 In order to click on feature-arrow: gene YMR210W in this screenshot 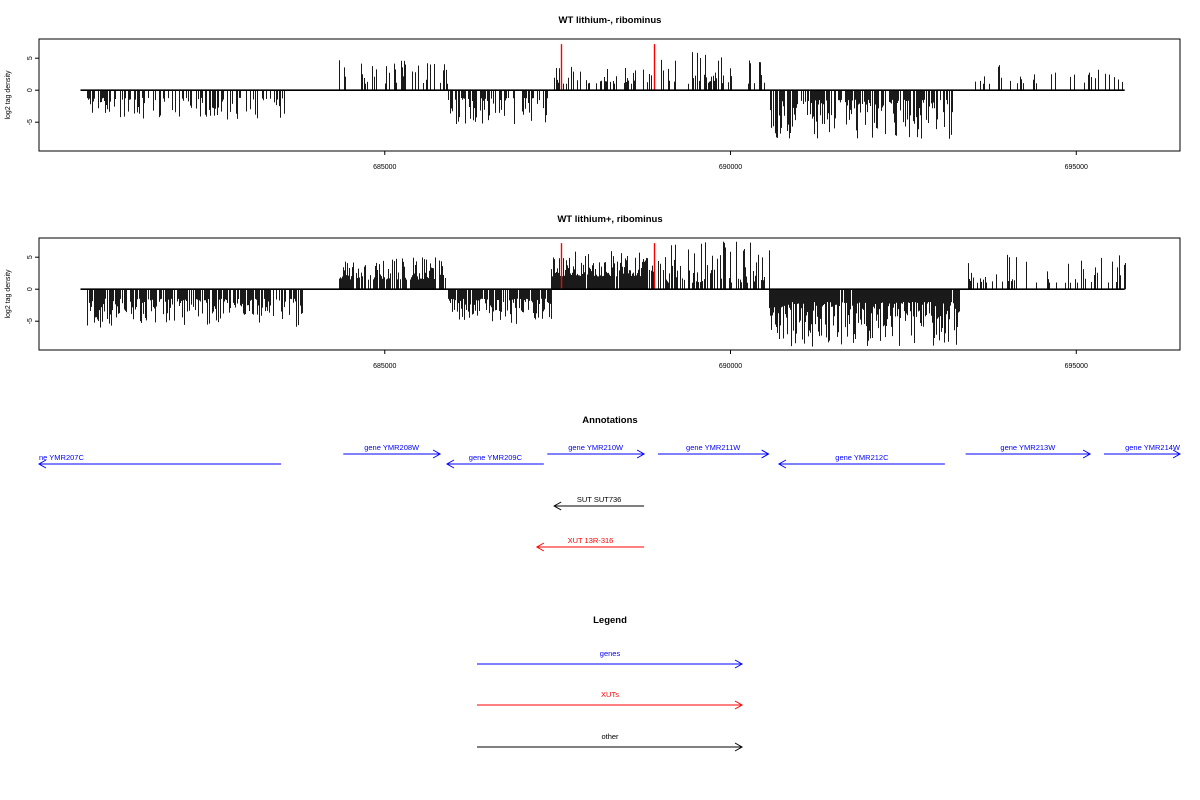, I will do `click(596, 451)`.